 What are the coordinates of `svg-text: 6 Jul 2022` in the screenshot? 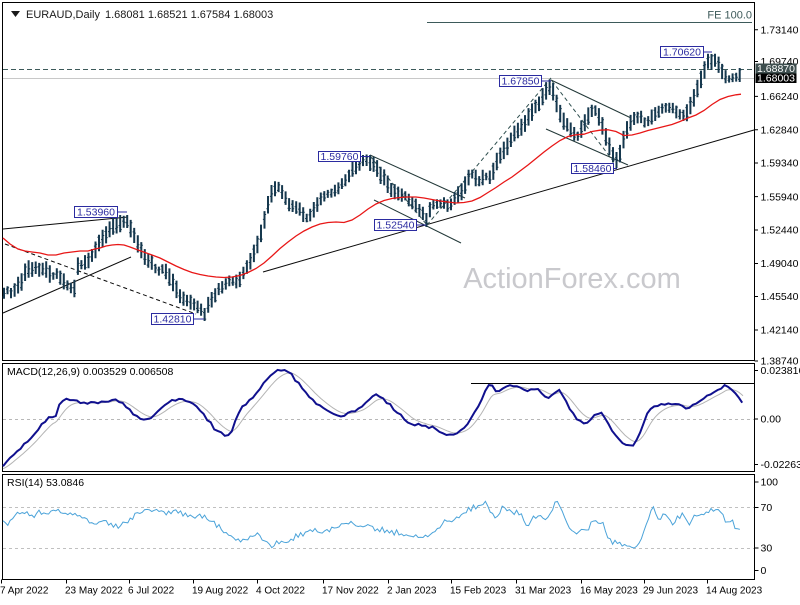 It's located at (151, 590).